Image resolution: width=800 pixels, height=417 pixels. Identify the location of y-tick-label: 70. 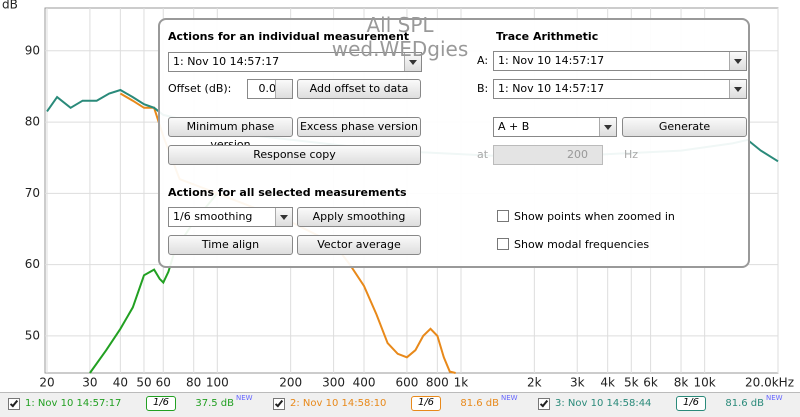
(32, 193).